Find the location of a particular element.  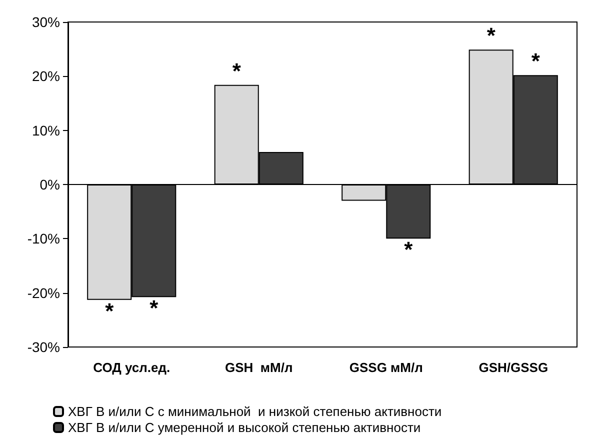

x-tick-label: СОД усл.ед. is located at coordinates (131, 367).